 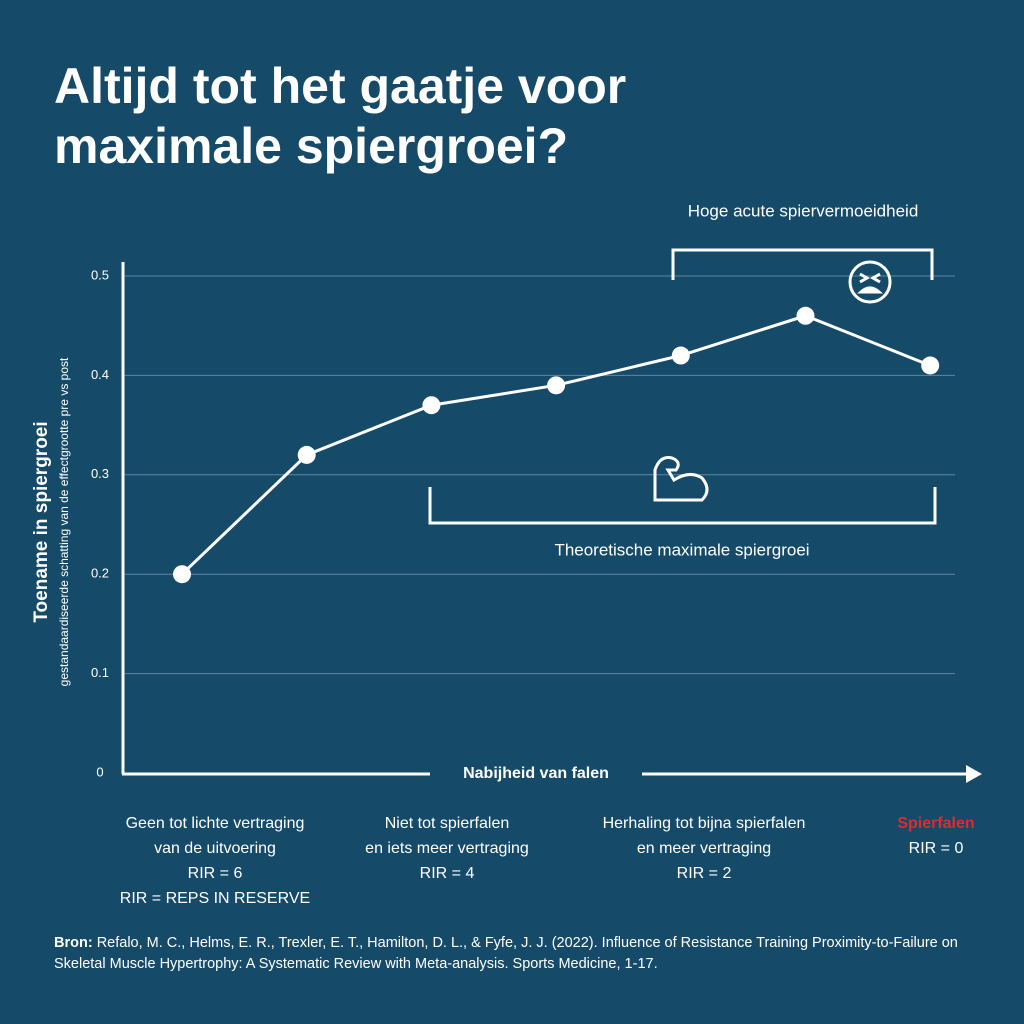 I want to click on y-tick-label: 0, so click(x=99, y=771).